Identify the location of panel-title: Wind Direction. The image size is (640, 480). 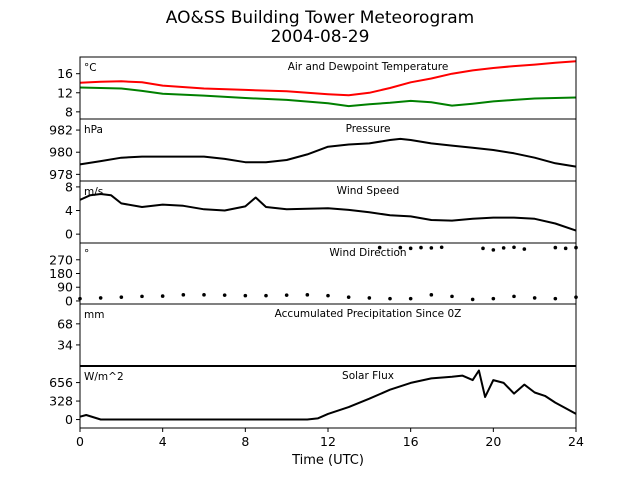
(367, 253).